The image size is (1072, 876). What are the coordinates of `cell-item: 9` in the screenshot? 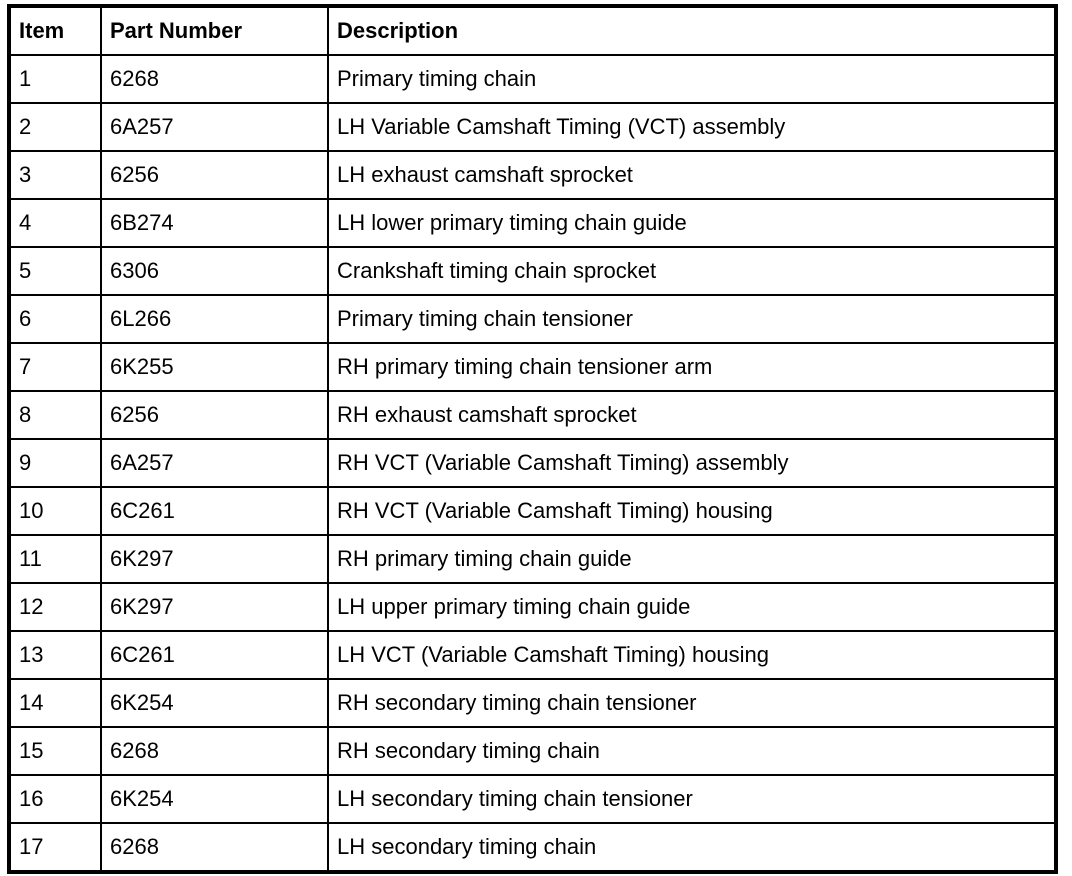 It's located at (55, 463).